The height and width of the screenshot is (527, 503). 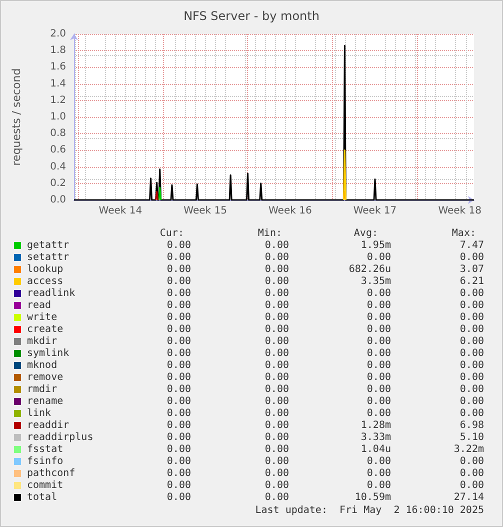 What do you see at coordinates (45, 462) in the screenshot?
I see `legend-label: fsinfo` at bounding box center [45, 462].